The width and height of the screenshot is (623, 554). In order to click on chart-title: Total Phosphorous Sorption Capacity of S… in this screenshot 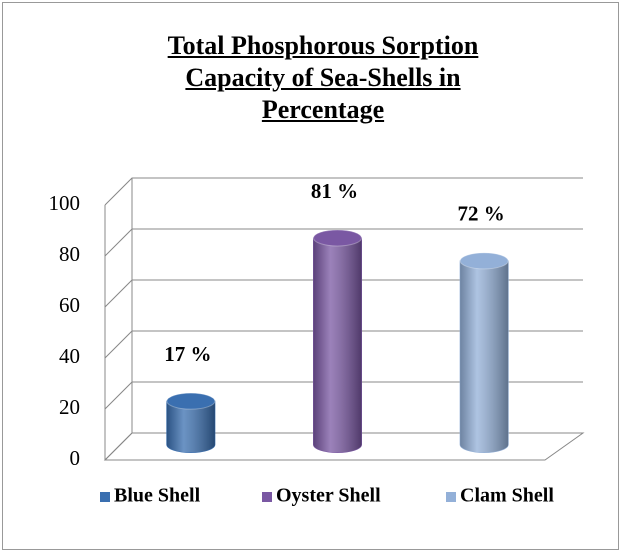, I will do `click(323, 77)`.